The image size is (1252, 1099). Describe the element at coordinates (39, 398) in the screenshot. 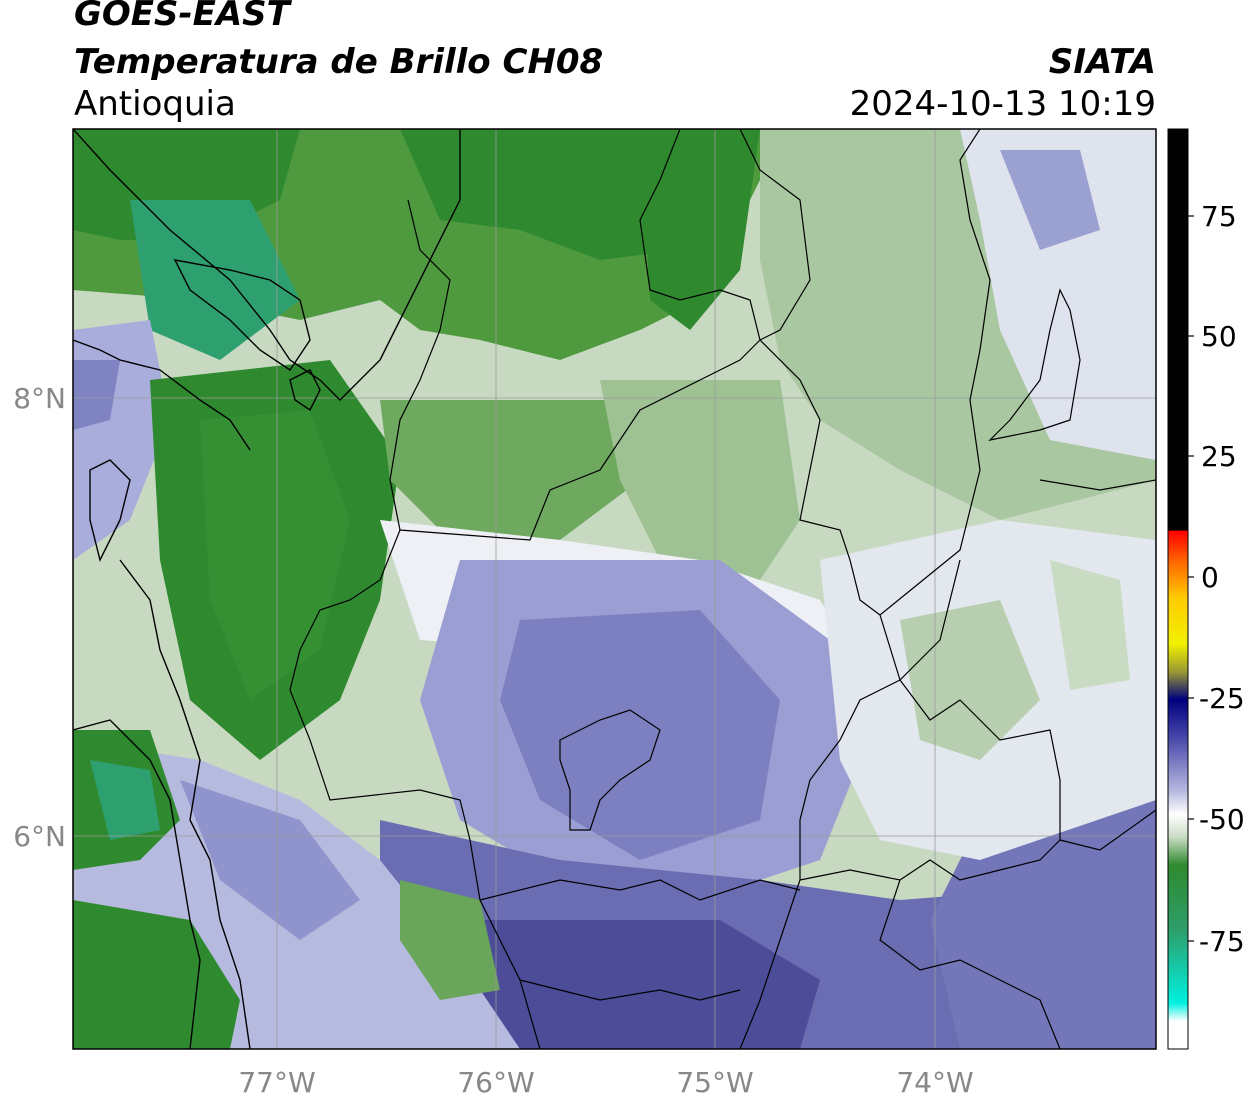

I see `lat-tick-label: 8°N` at that location.